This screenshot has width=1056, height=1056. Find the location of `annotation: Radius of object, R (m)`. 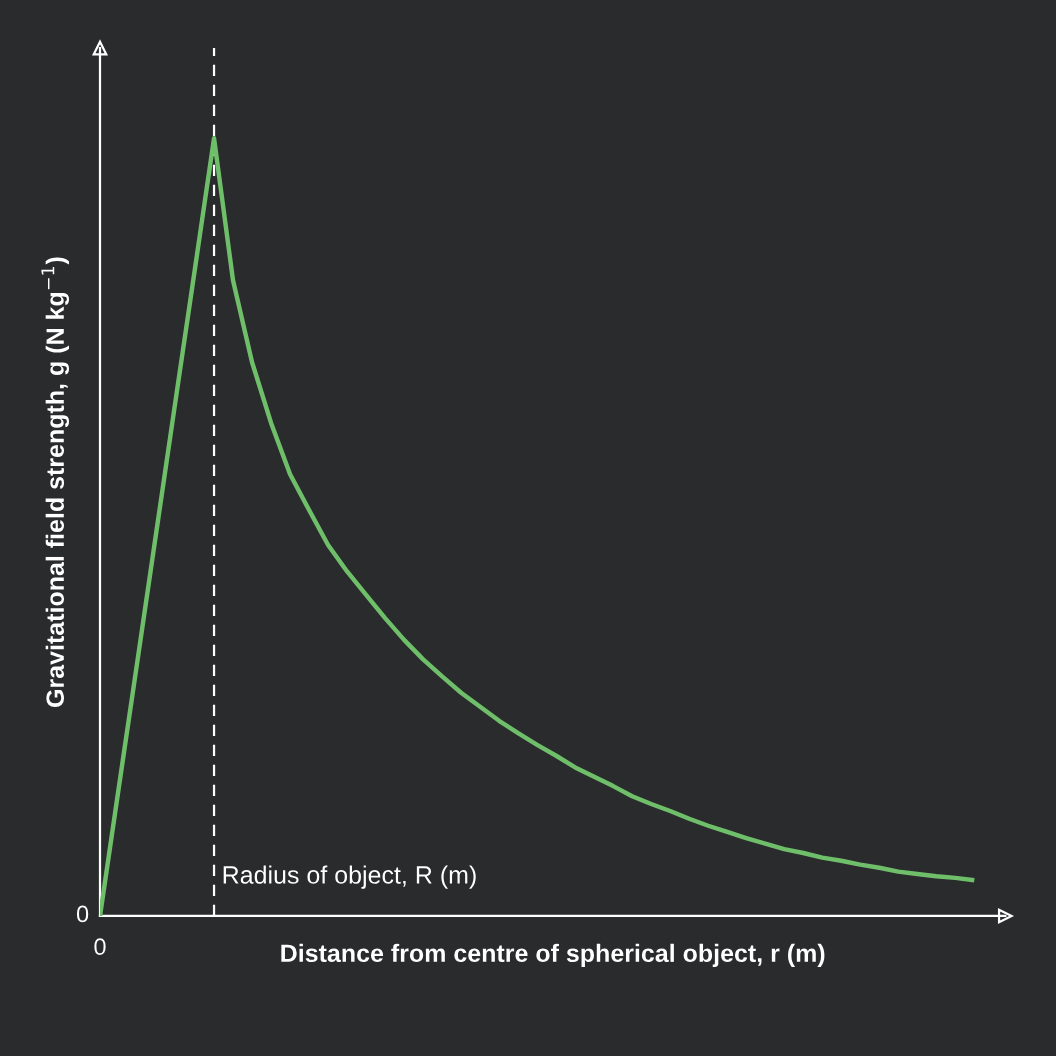

annotation: Radius of object, R (m) is located at coordinates (349, 877).